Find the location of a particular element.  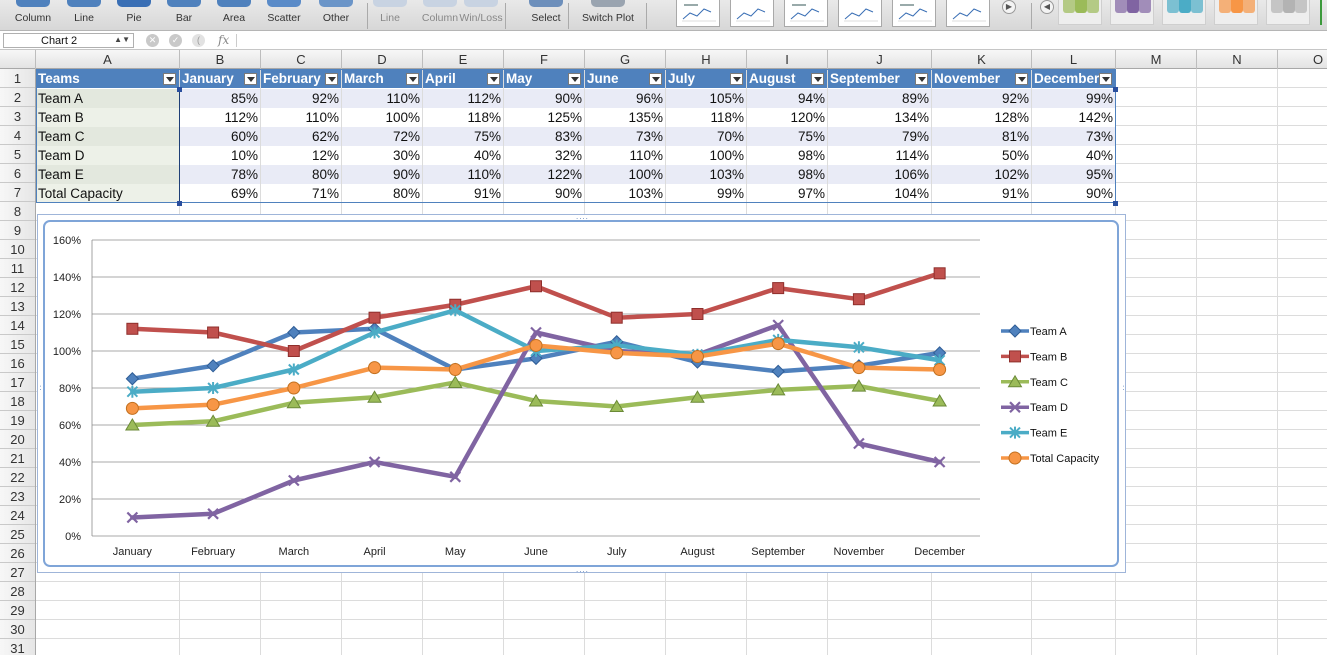

team-name-cell: Team E is located at coordinates (107, 174).